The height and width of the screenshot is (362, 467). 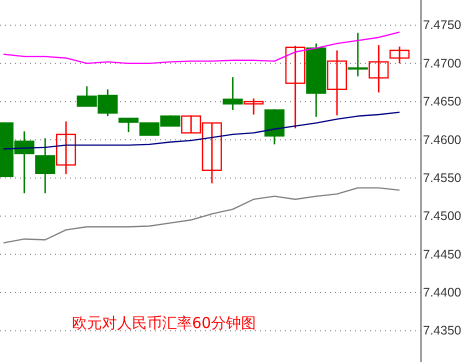 I want to click on y-tick-label: 7.4550, so click(x=442, y=177).